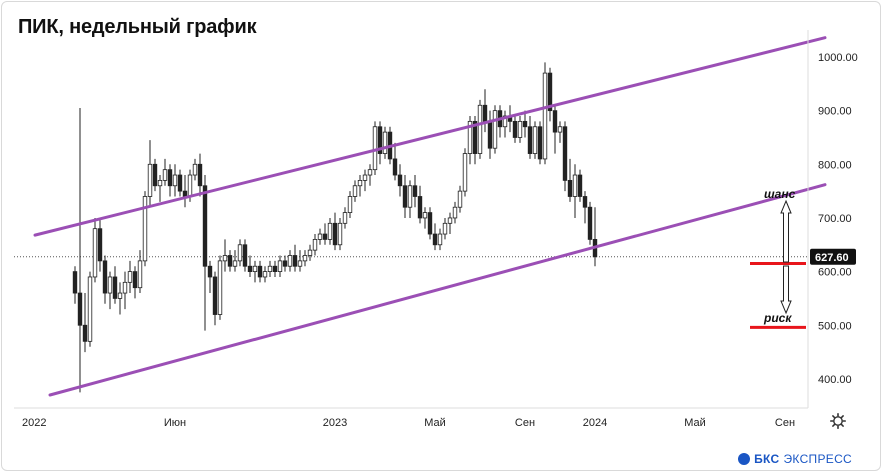 This screenshot has width=884, height=474. Describe the element at coordinates (838, 421) in the screenshot. I see `gear-icon` at that location.